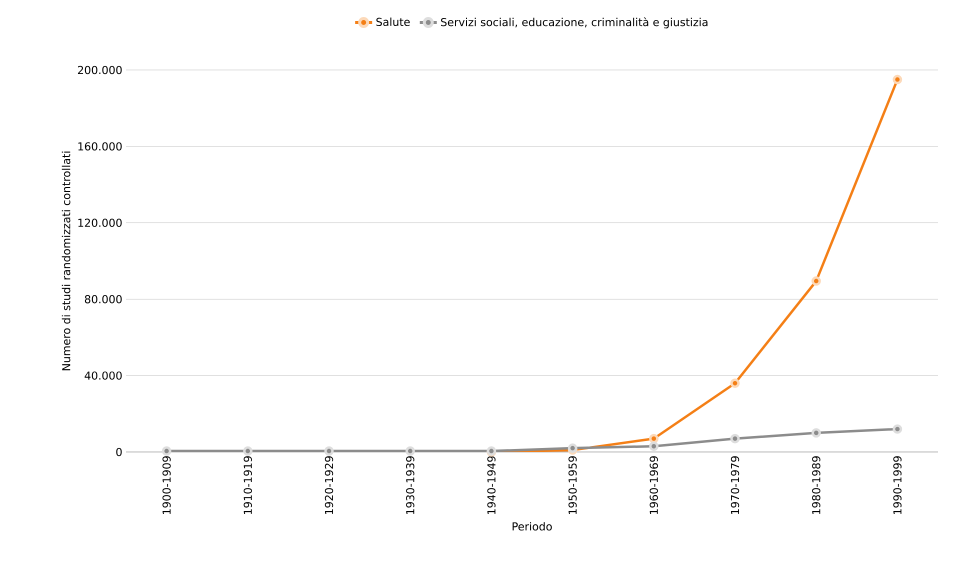 The image size is (972, 578). Describe the element at coordinates (532, 526) in the screenshot. I see `x-axis-title: Periodo` at that location.